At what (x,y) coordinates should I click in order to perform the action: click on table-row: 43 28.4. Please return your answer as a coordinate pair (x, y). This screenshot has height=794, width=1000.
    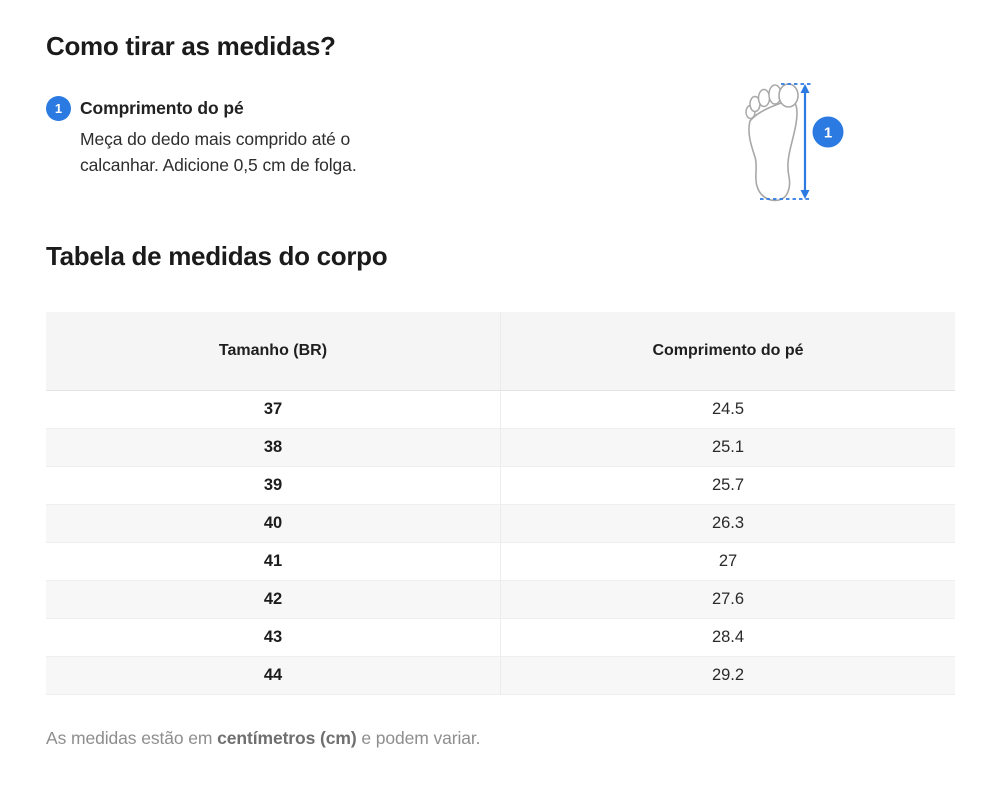
    Looking at the image, I should click on (500, 637).